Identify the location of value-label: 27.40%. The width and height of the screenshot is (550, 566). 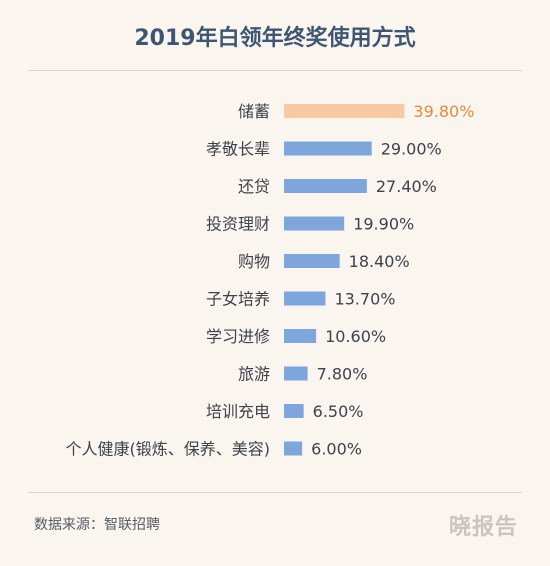
(406, 186).